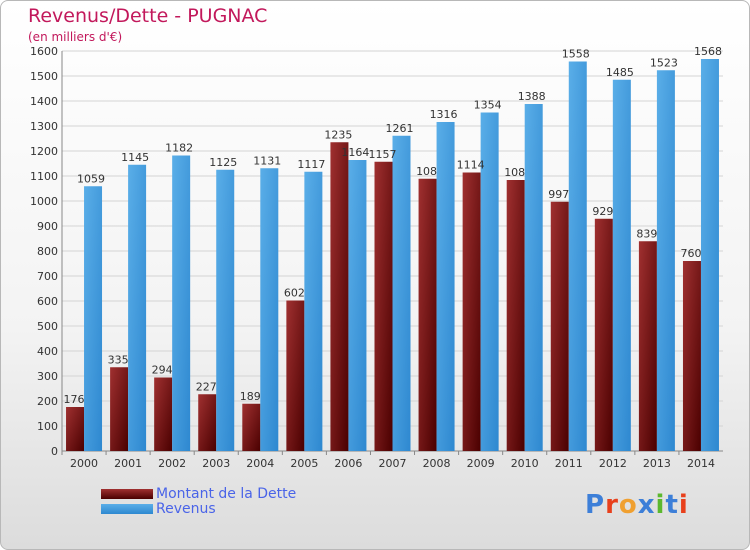 Image resolution: width=750 pixels, height=550 pixels. I want to click on x-tick-label: 2014, so click(701, 463).